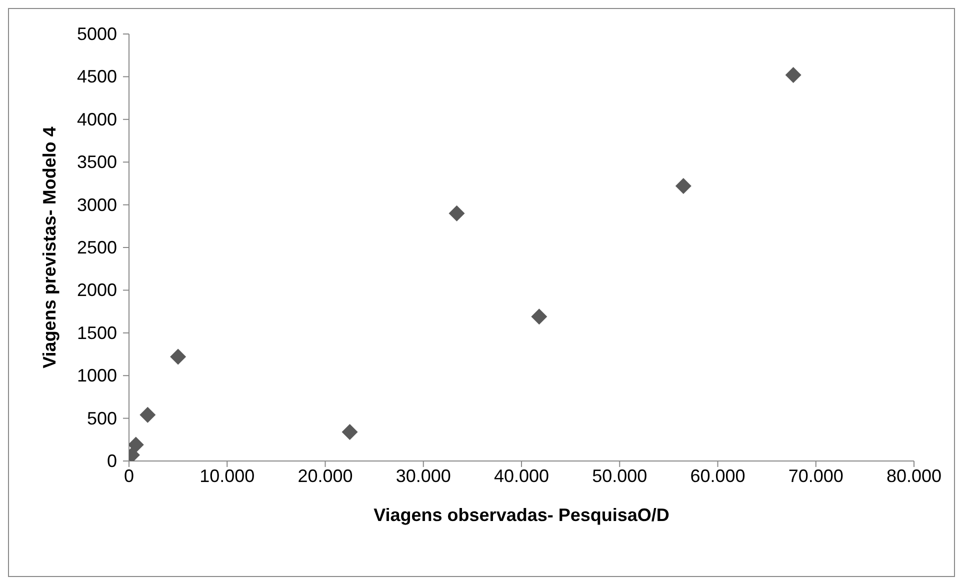 The image size is (961, 583). I want to click on y-tick-label: 0, so click(111, 461).